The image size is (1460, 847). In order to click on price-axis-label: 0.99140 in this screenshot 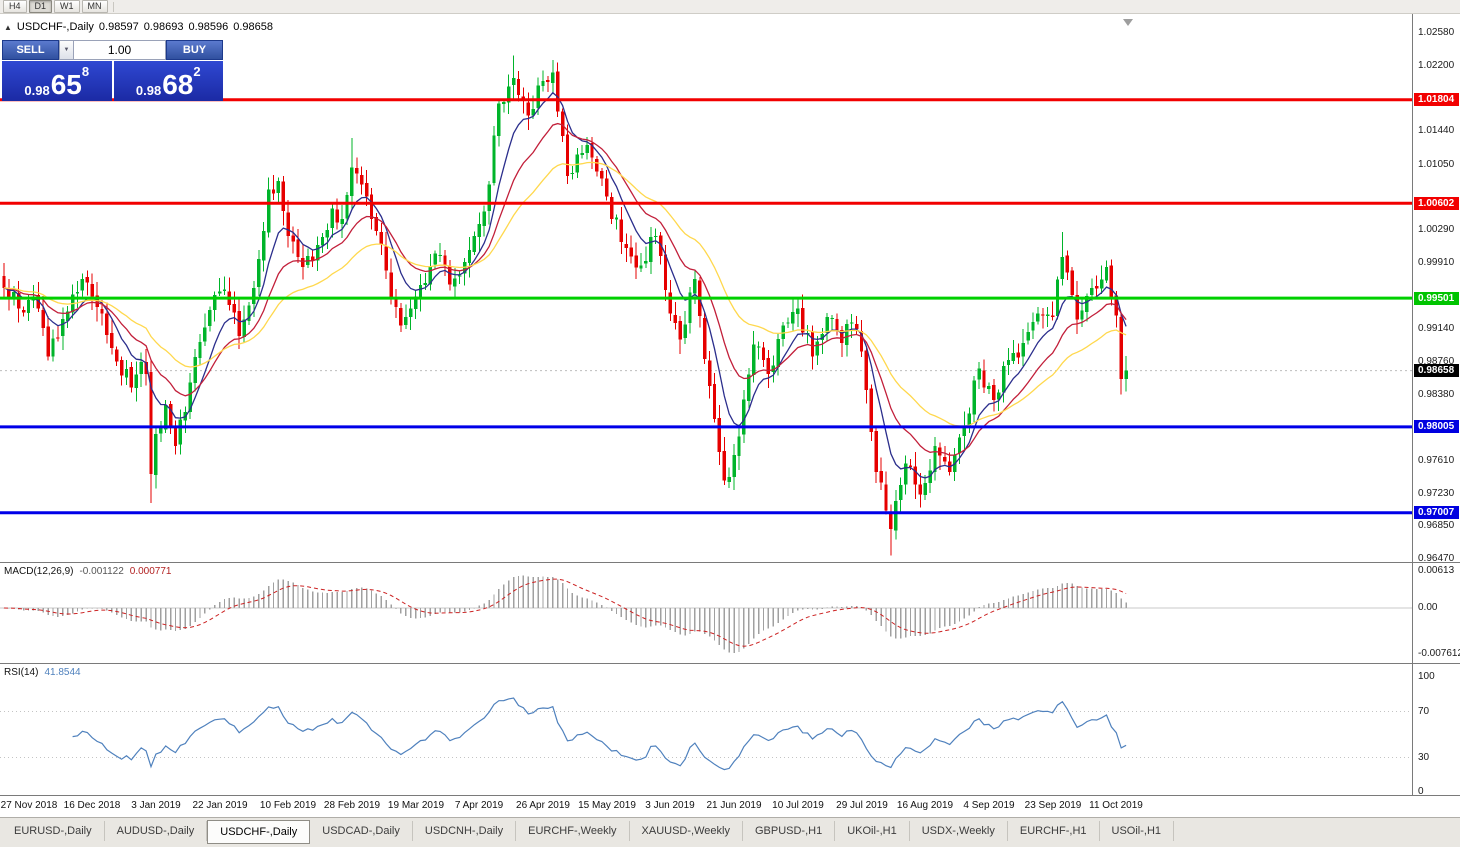, I will do `click(1436, 328)`.